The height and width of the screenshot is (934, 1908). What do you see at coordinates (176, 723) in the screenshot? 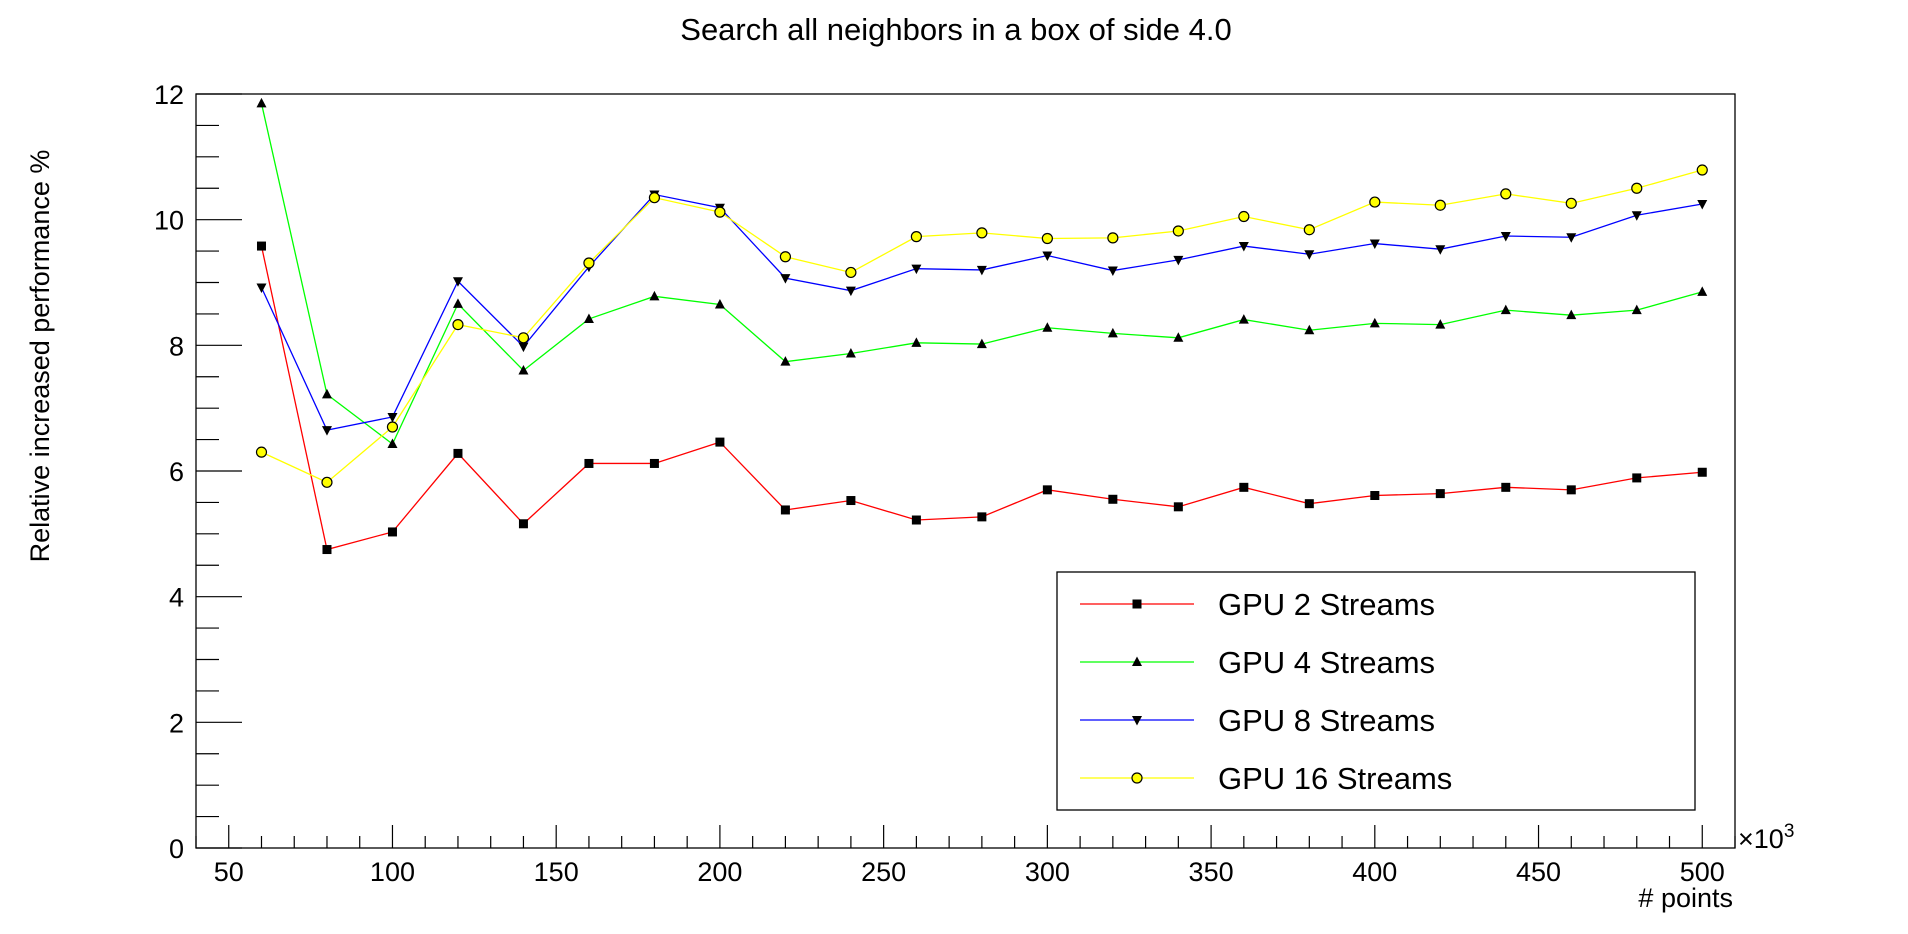
I see `y-tick-label: 2` at bounding box center [176, 723].